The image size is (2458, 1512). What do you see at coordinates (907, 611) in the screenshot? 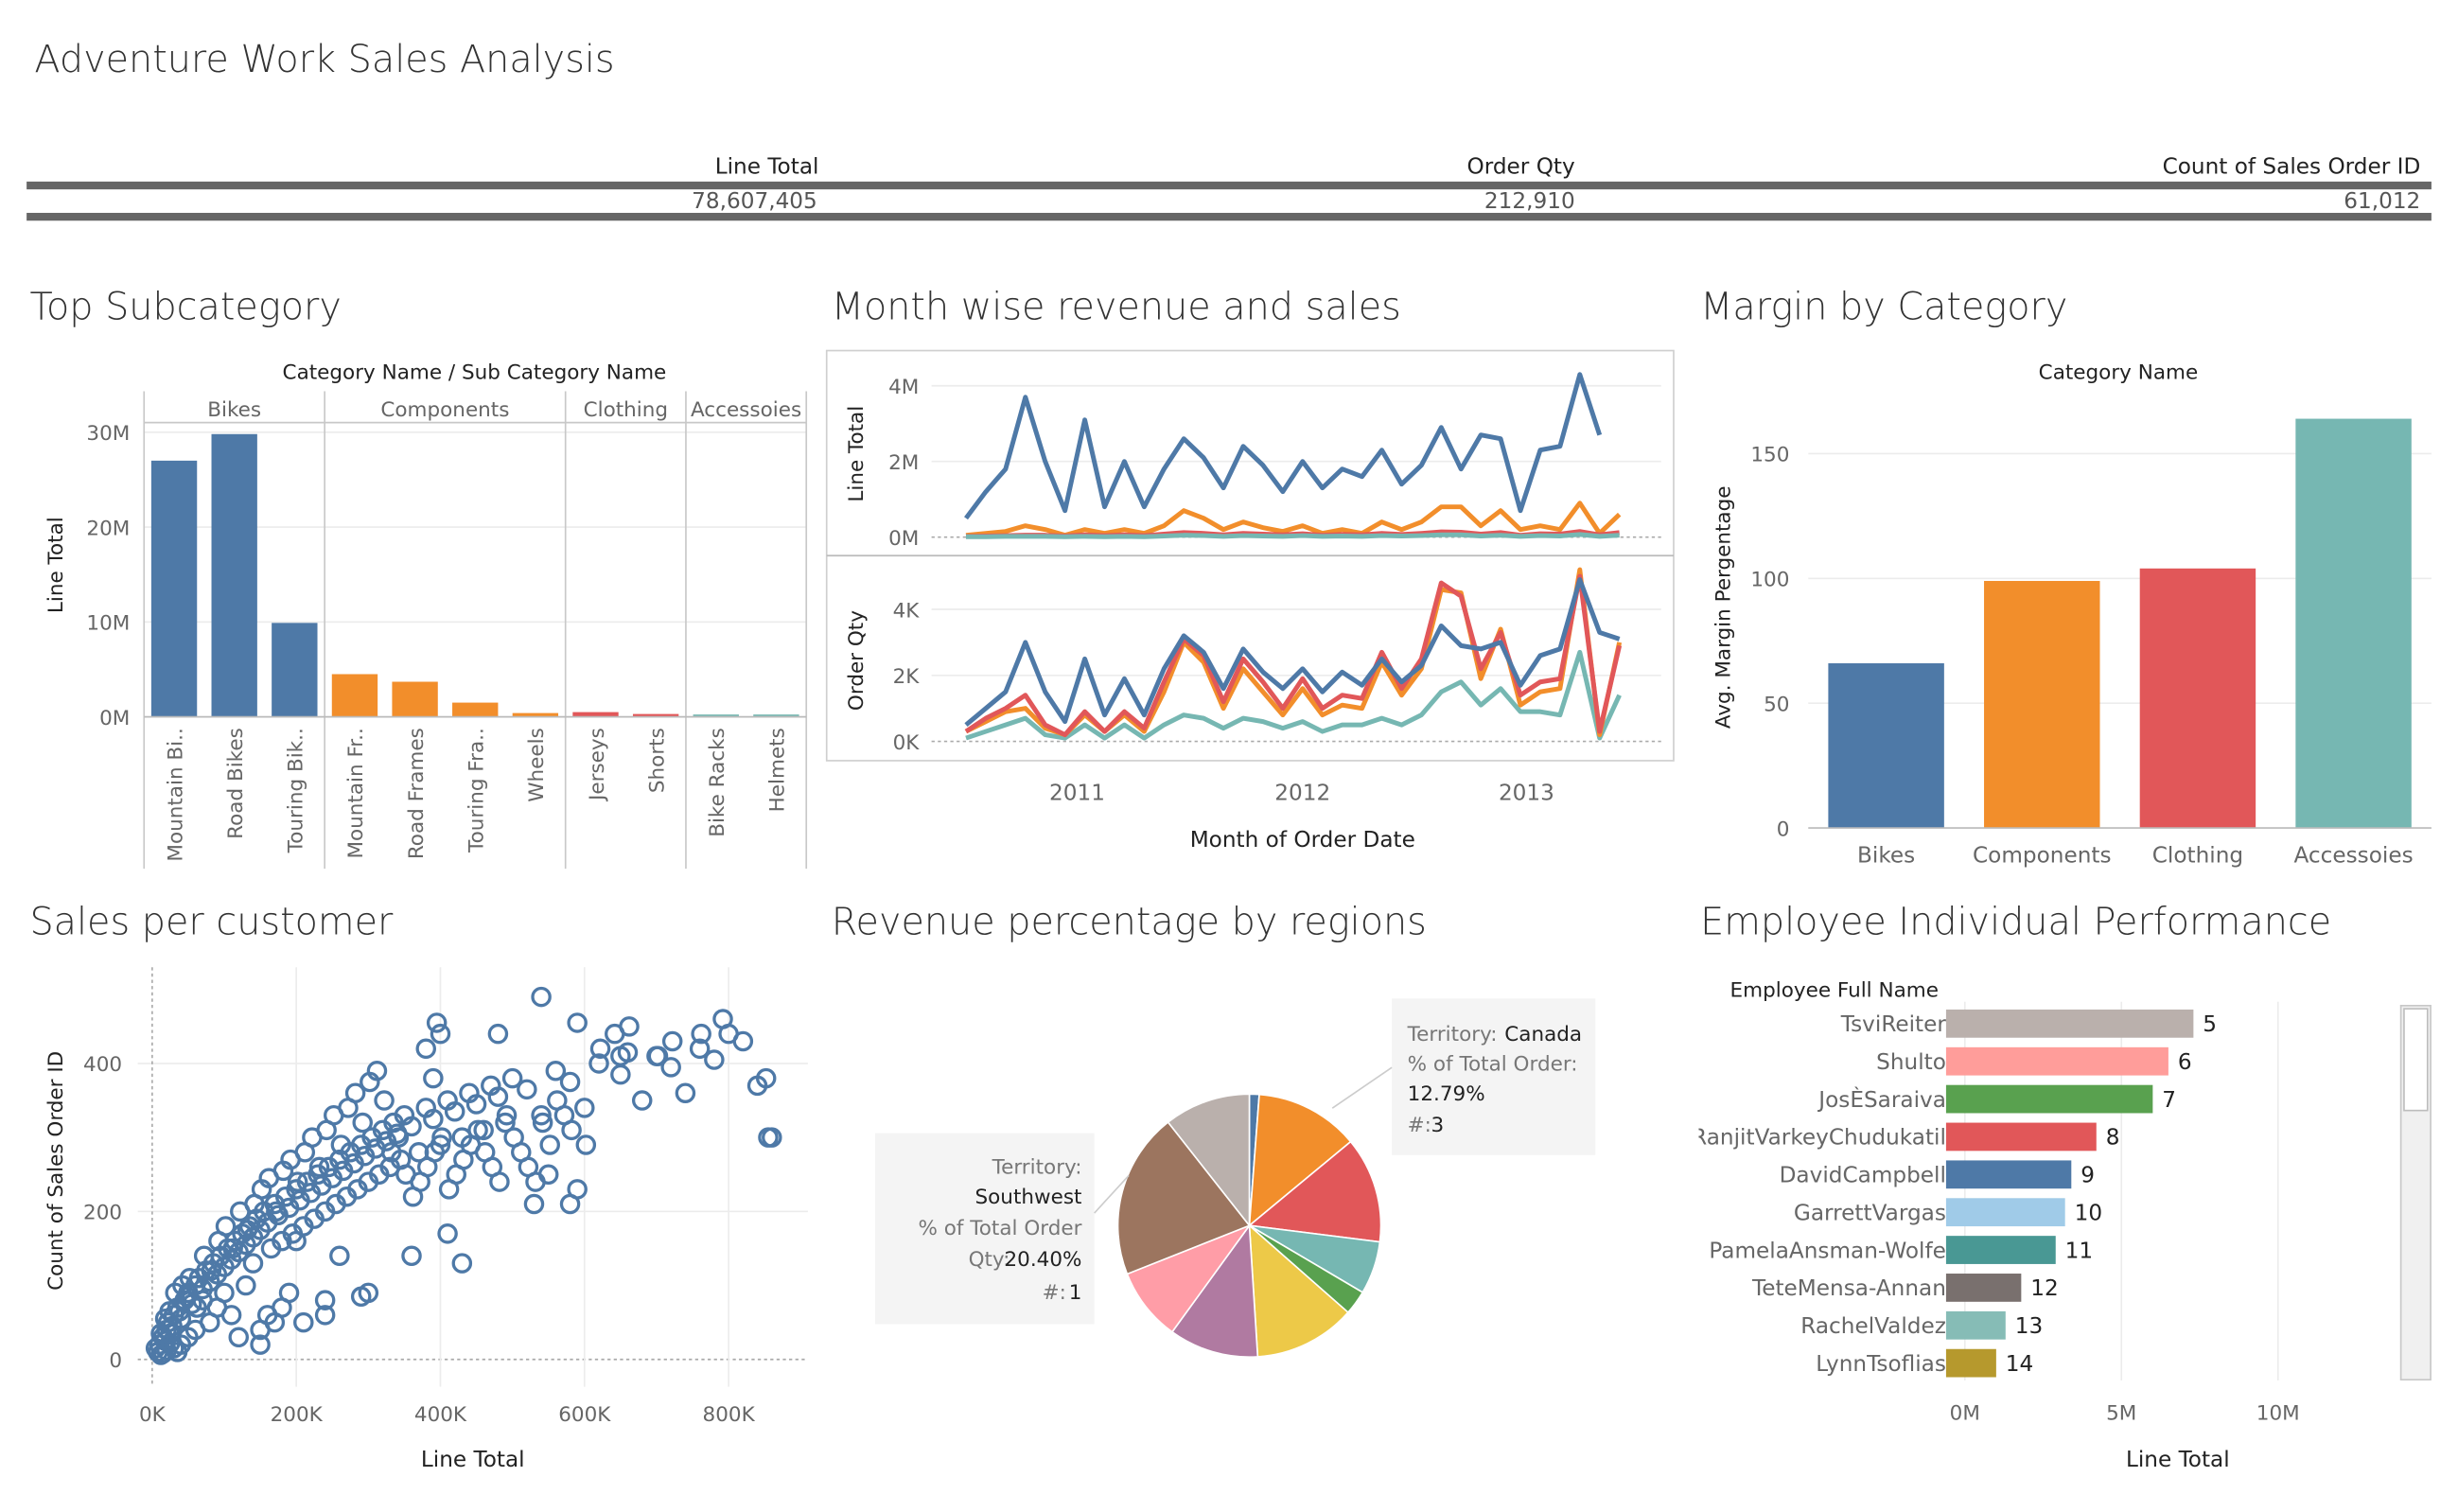
I see `month-y-tick: 4K` at bounding box center [907, 611].